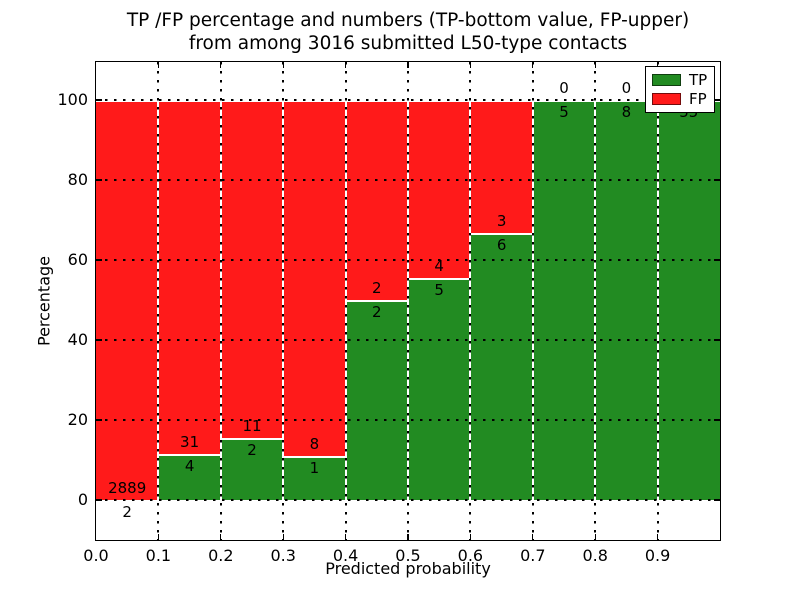 Image resolution: width=800 pixels, height=600 pixels. I want to click on y-tick-label: 80, so click(77, 179).